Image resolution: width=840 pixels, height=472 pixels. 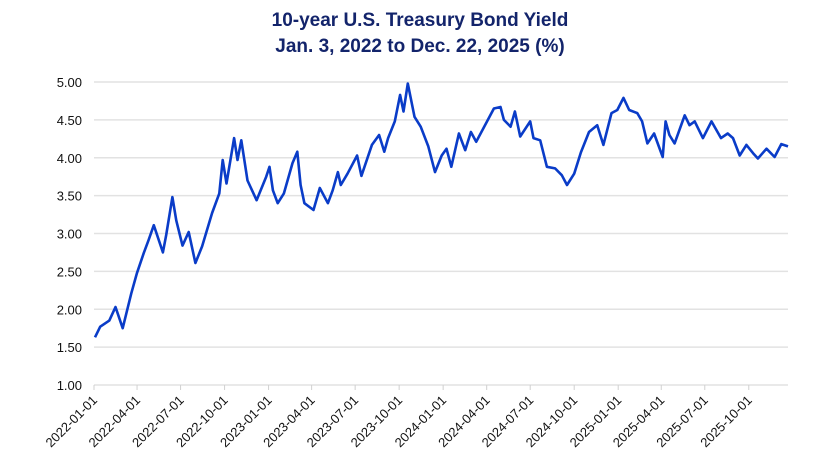 I want to click on y-axis: 1.00 1.50 2.00 2.50 3.00 3.50 4.00 4.50 5.00, so click(x=69, y=234).